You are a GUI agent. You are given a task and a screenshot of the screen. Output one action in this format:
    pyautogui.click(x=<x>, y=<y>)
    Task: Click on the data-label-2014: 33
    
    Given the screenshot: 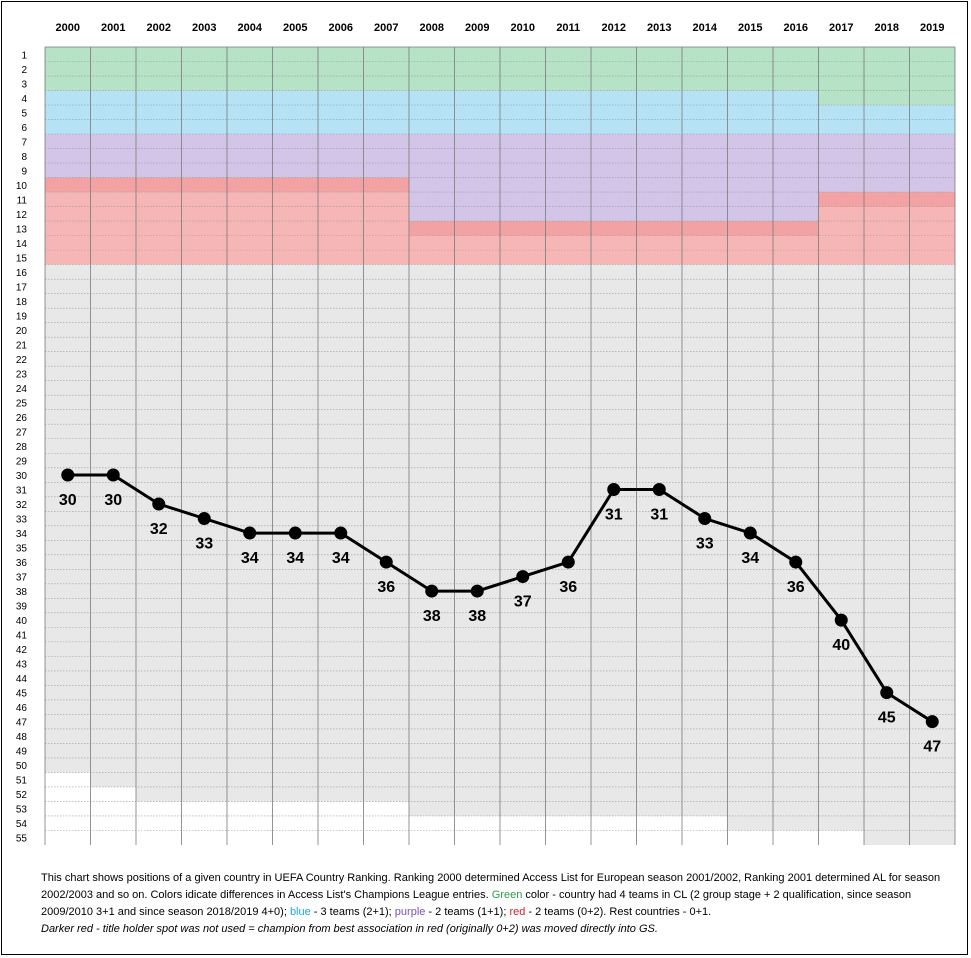 What is the action you would take?
    pyautogui.click(x=705, y=544)
    